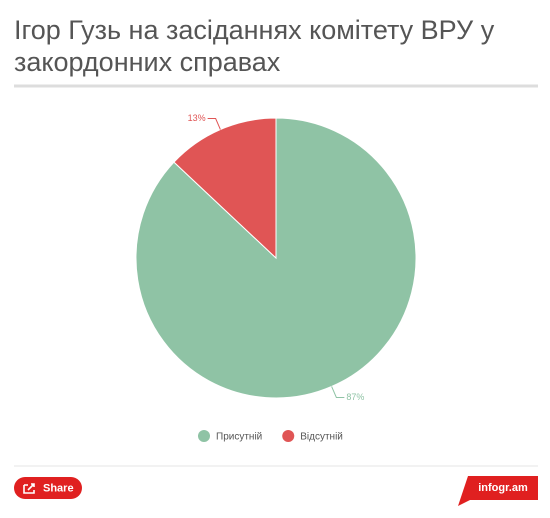 Image resolution: width=550 pixels, height=518 pixels. What do you see at coordinates (29, 488) in the screenshot?
I see `share-icon` at bounding box center [29, 488].